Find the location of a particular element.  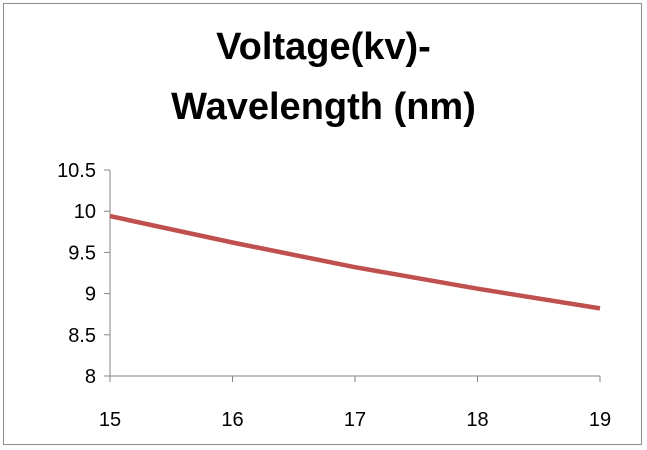

x-tick-label: 19 is located at coordinates (600, 420).